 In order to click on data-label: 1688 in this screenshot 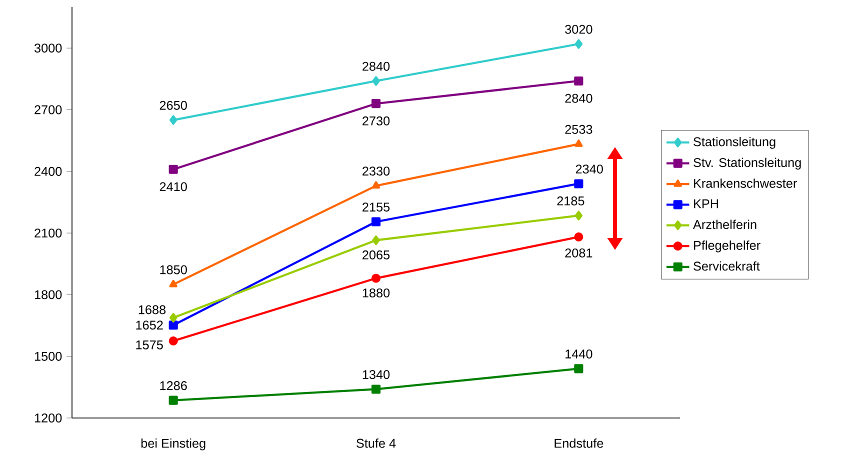, I will do `click(152, 309)`.